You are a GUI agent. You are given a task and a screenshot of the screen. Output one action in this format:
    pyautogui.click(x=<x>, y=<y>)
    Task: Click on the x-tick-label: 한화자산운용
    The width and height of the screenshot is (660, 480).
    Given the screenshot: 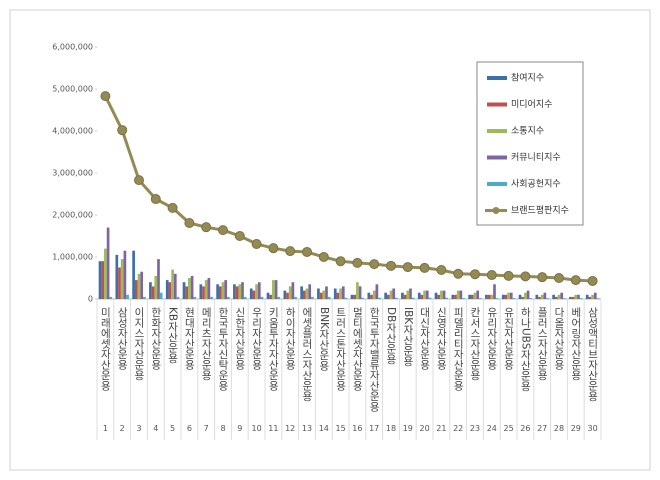 What is the action you would take?
    pyautogui.click(x=155, y=338)
    